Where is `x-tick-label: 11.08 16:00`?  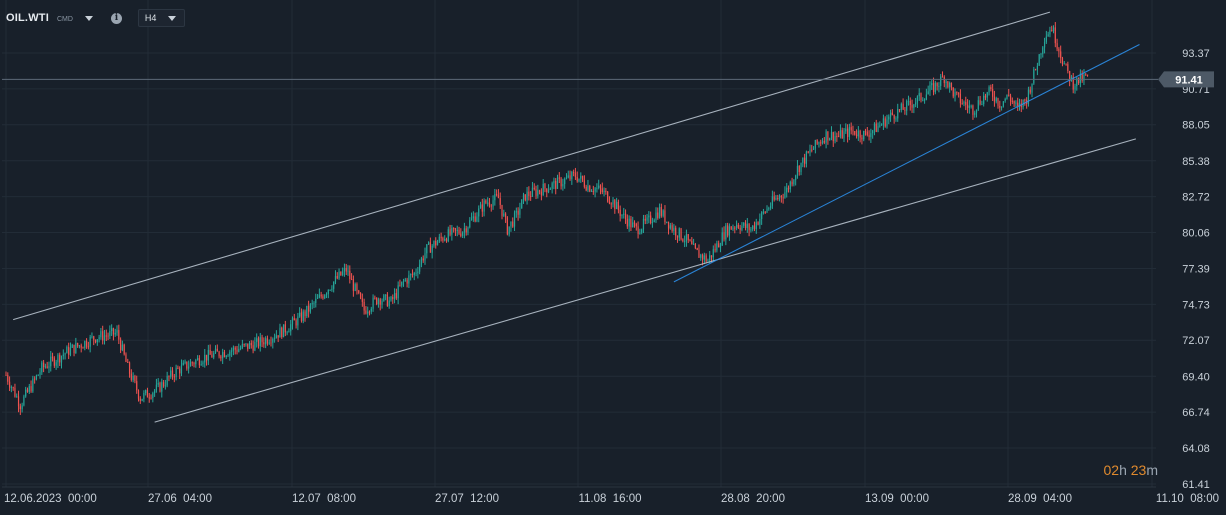 x-tick-label: 11.08 16:00 is located at coordinates (609, 499).